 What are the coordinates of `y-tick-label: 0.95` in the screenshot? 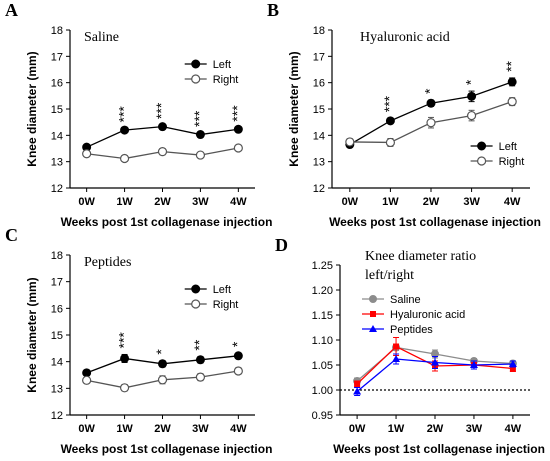 It's located at (322, 416).